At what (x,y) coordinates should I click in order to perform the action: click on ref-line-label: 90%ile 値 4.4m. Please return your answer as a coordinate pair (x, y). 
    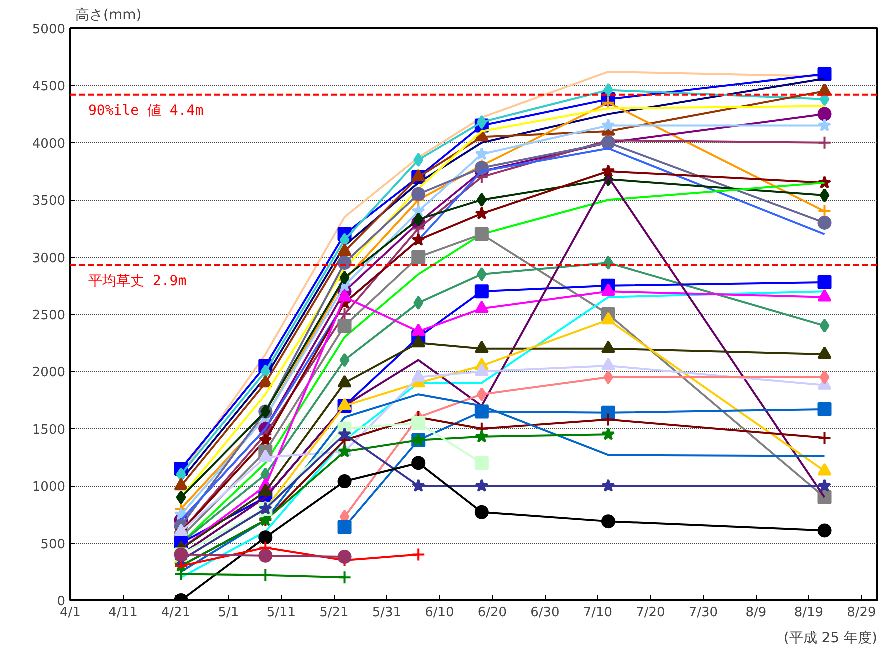
    Looking at the image, I should click on (146, 110).